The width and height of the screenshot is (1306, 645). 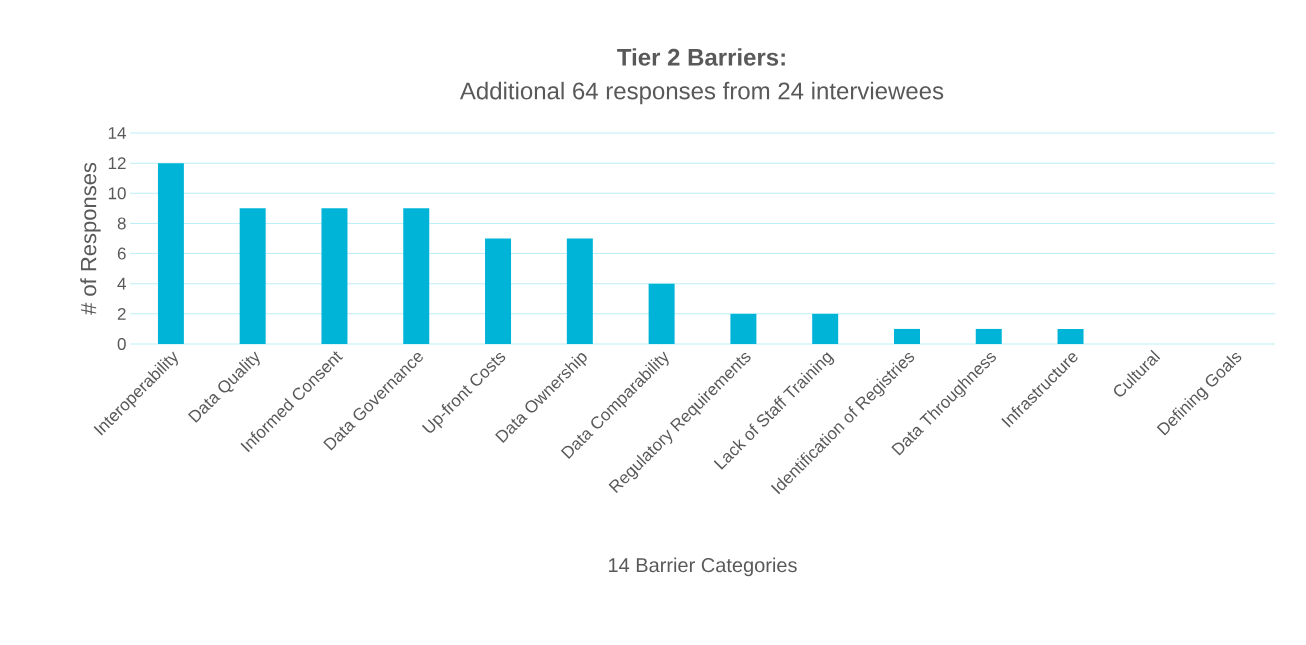 I want to click on y-tick-label: 12, so click(x=117, y=163).